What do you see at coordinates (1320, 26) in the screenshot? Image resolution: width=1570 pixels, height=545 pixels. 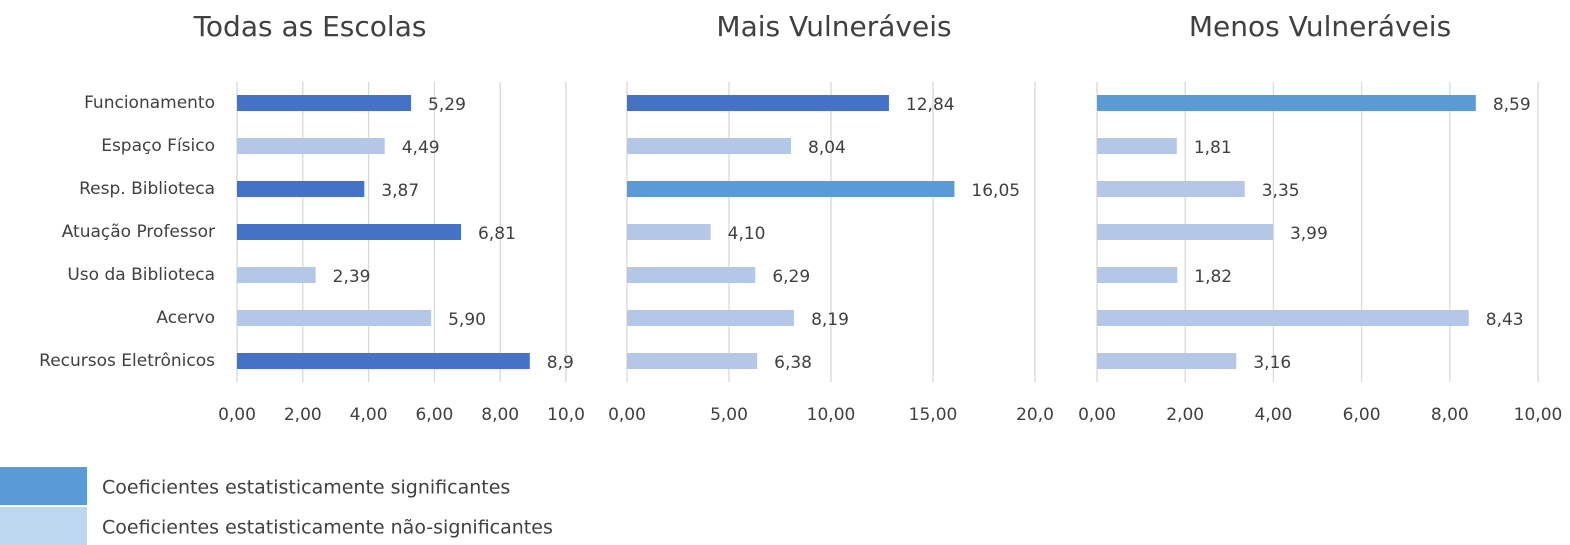 I see `chart-title: Menos Vulneráveis` at bounding box center [1320, 26].